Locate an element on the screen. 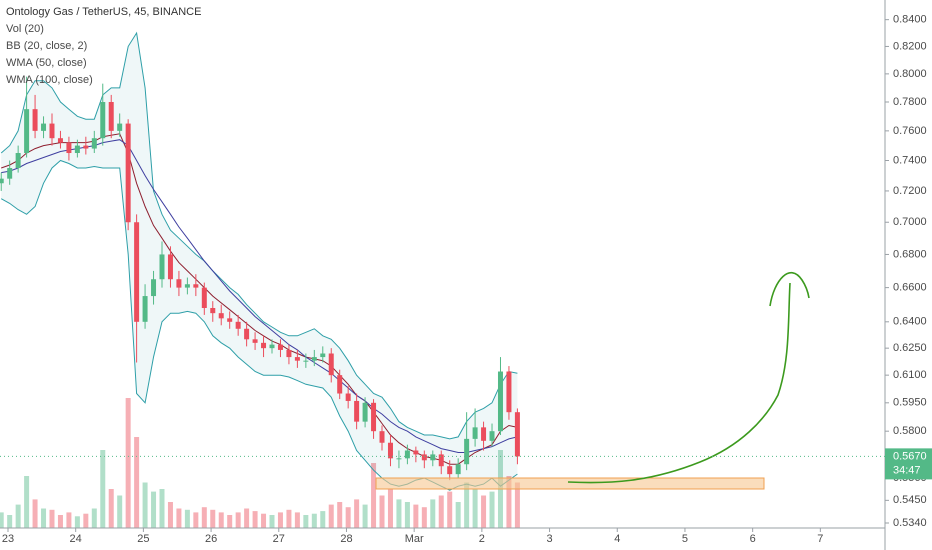 The image size is (932, 550). x-tick-label: 4 is located at coordinates (617, 539).